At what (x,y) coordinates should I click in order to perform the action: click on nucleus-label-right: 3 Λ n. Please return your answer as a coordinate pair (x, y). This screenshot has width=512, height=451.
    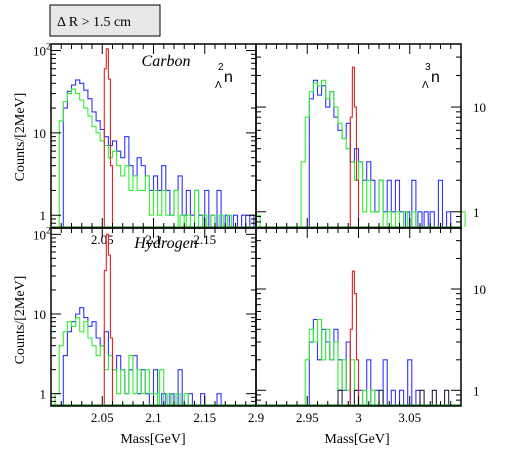
    Looking at the image, I should click on (431, 76).